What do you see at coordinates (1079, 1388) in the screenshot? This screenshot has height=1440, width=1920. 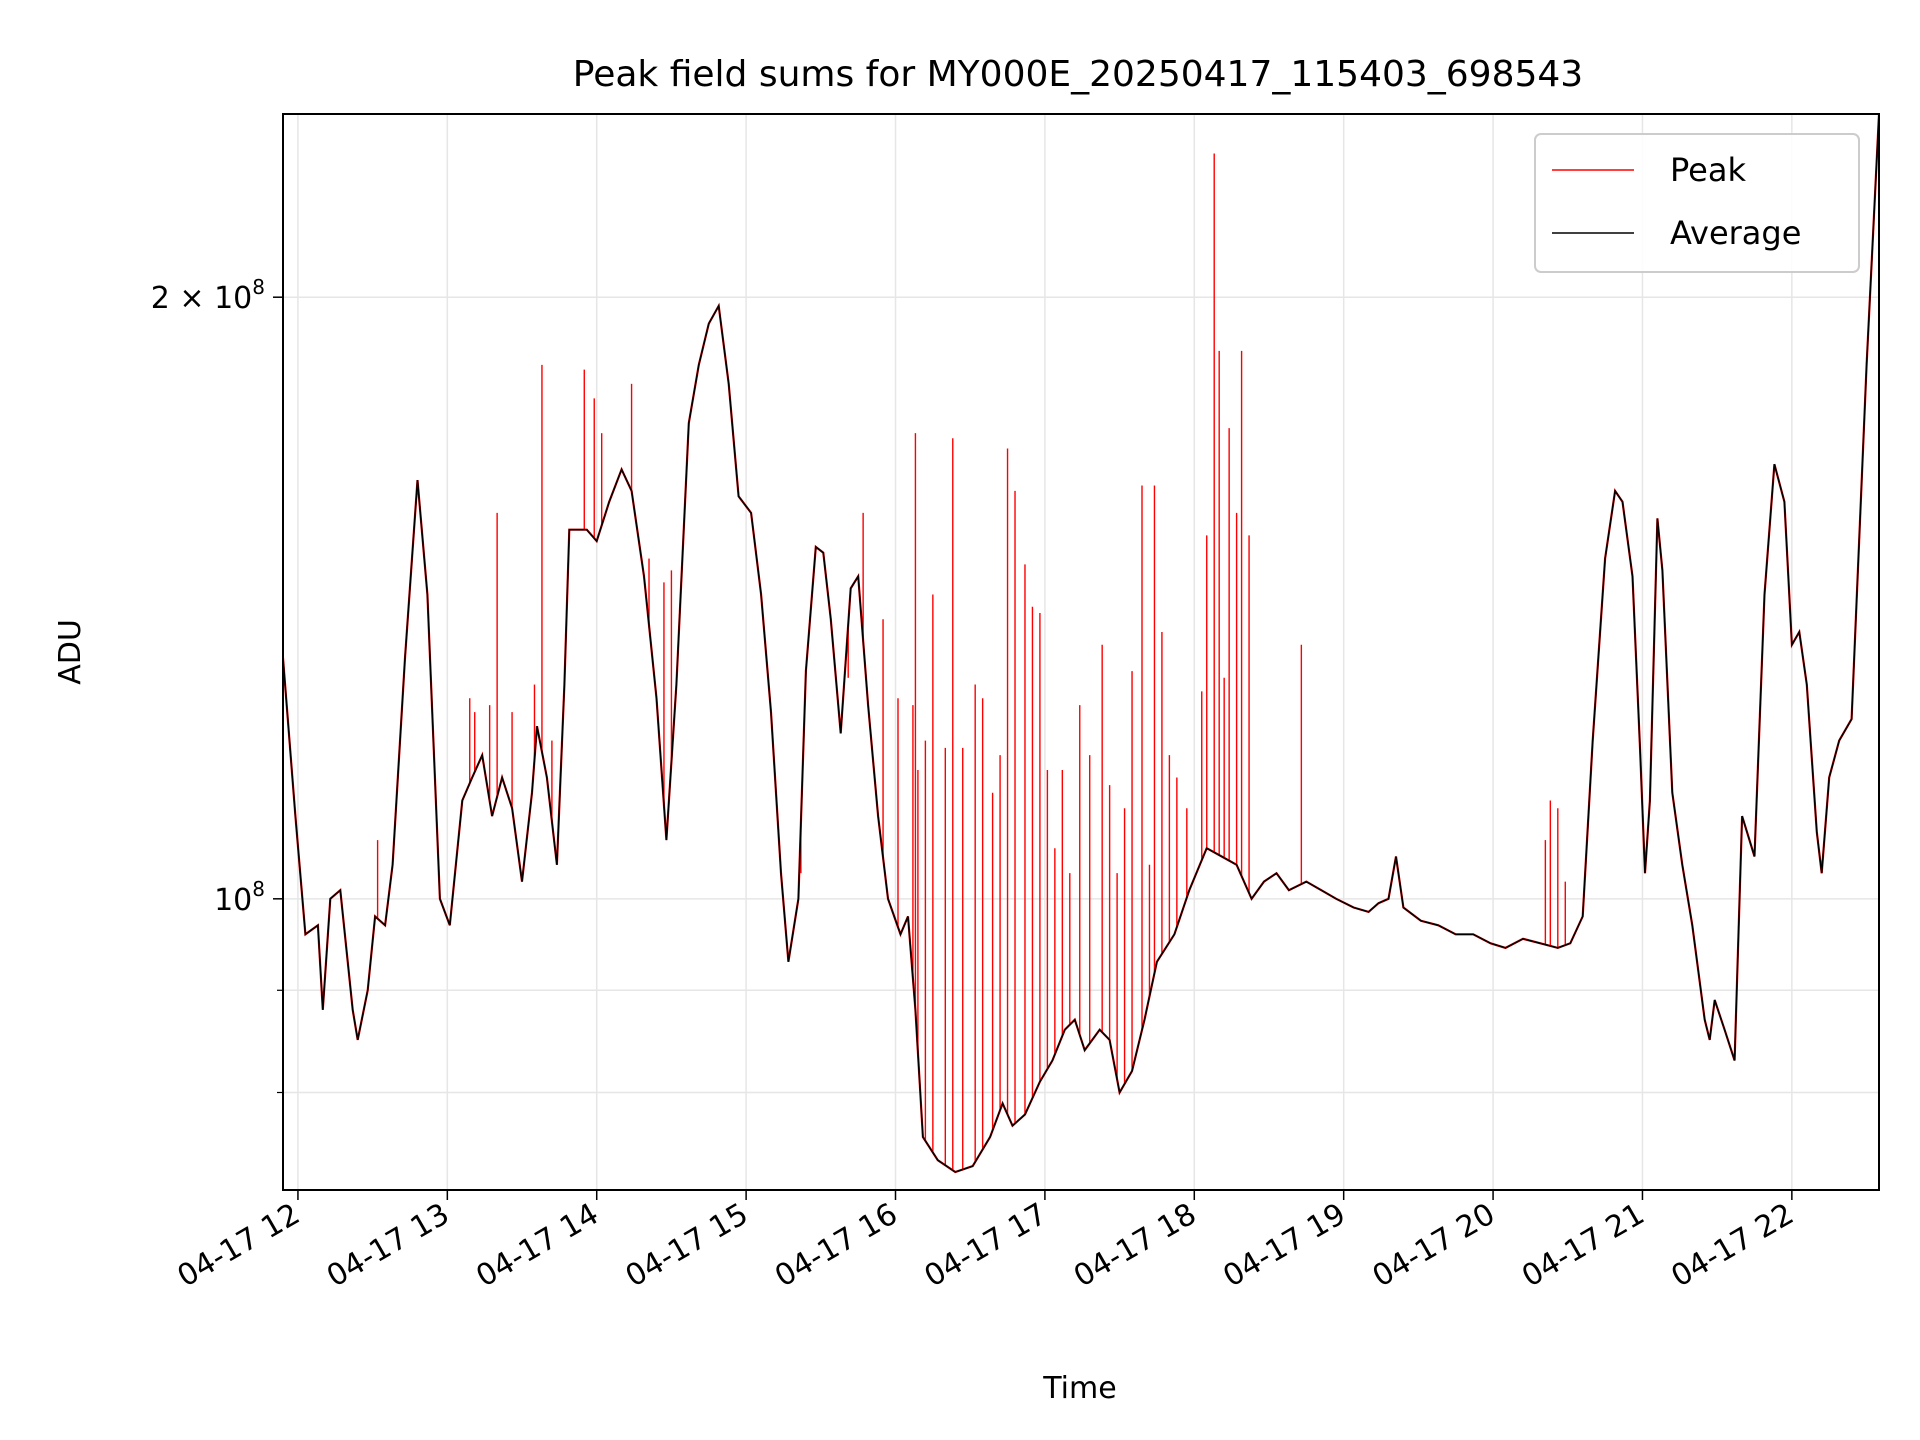 I see `x-axis-label: Time` at bounding box center [1079, 1388].